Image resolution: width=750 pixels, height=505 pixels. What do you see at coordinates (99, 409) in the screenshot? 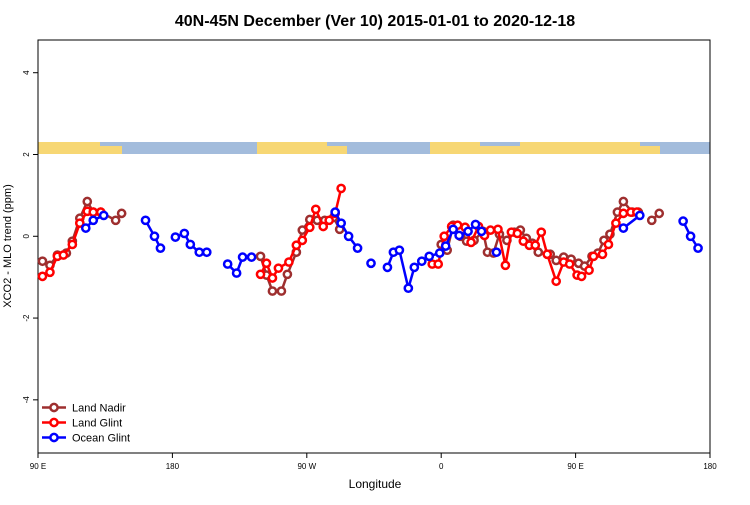
I see `legend-label: Land Nadir` at bounding box center [99, 409].